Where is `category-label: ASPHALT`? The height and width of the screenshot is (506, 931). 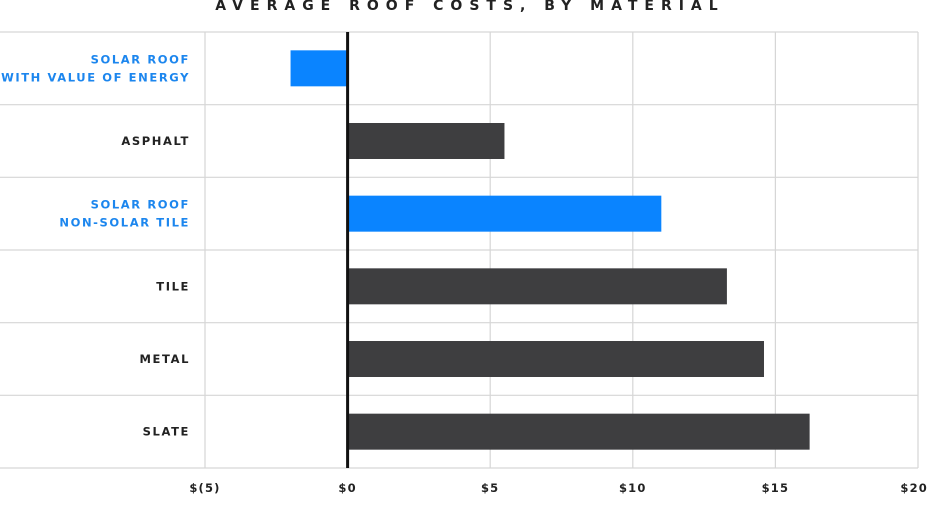
category-label: ASPHALT is located at coordinates (155, 141).